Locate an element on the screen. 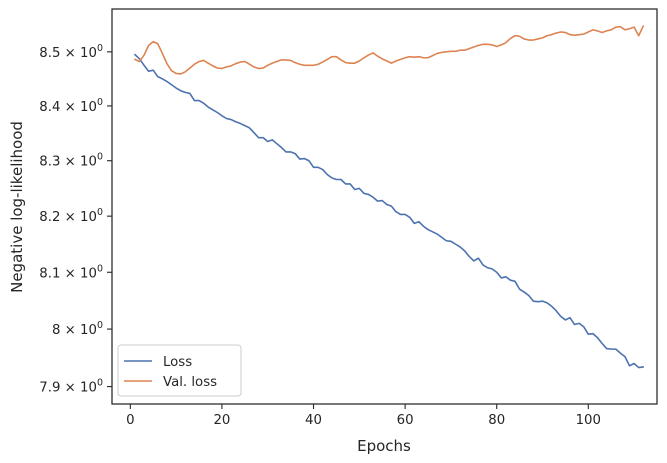 This screenshot has width=667, height=463. y-tick-label: 8.3 × 100 is located at coordinates (71, 161).